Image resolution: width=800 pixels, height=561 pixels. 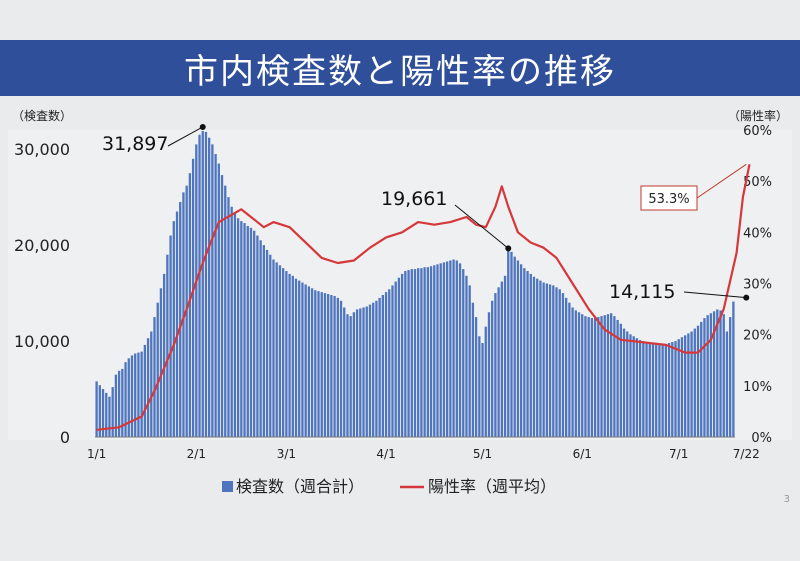 I want to click on annotation-peak-value: 31,897, so click(x=135, y=144).